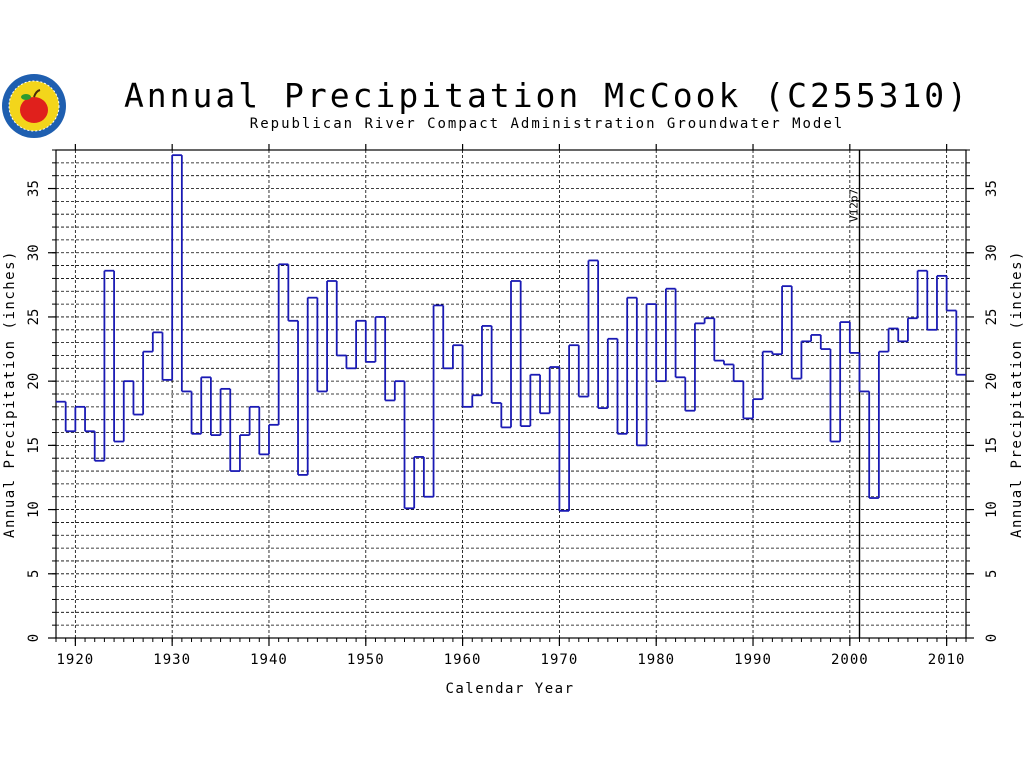 This screenshot has width=1024, height=768. I want to click on y-tick-label-right: 25, so click(992, 317).